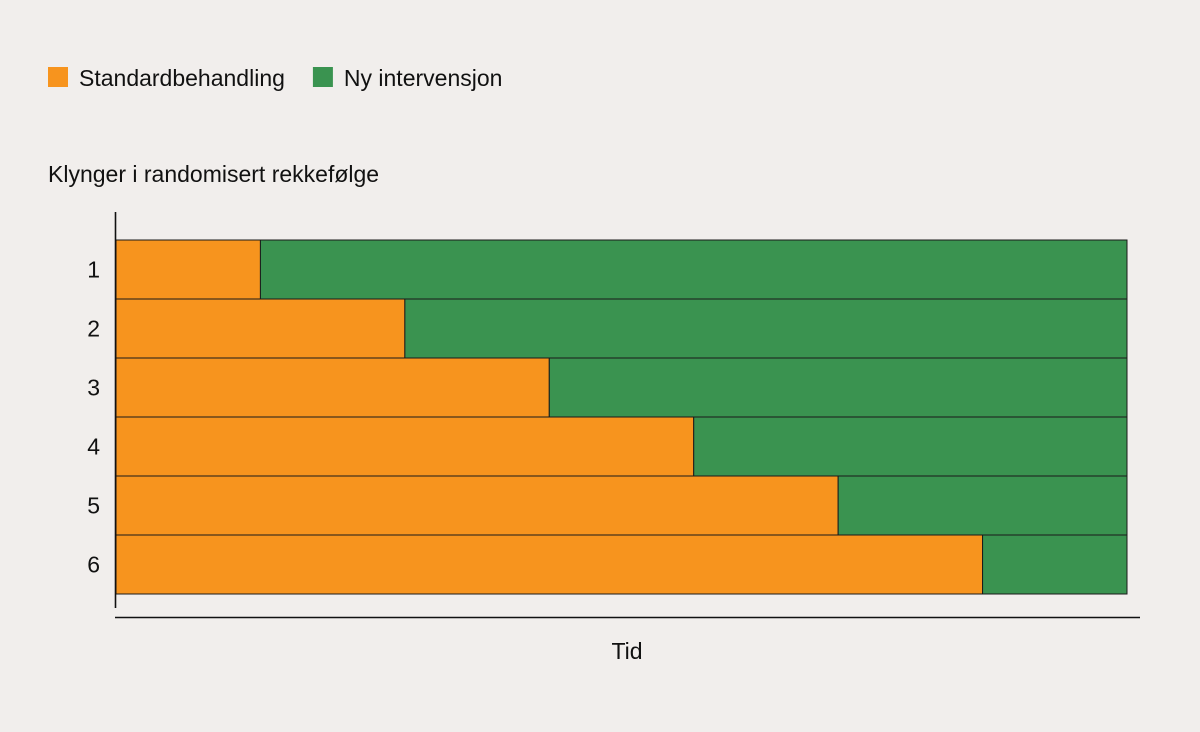  What do you see at coordinates (93, 270) in the screenshot?
I see `y-tick-label-1: 1` at bounding box center [93, 270].